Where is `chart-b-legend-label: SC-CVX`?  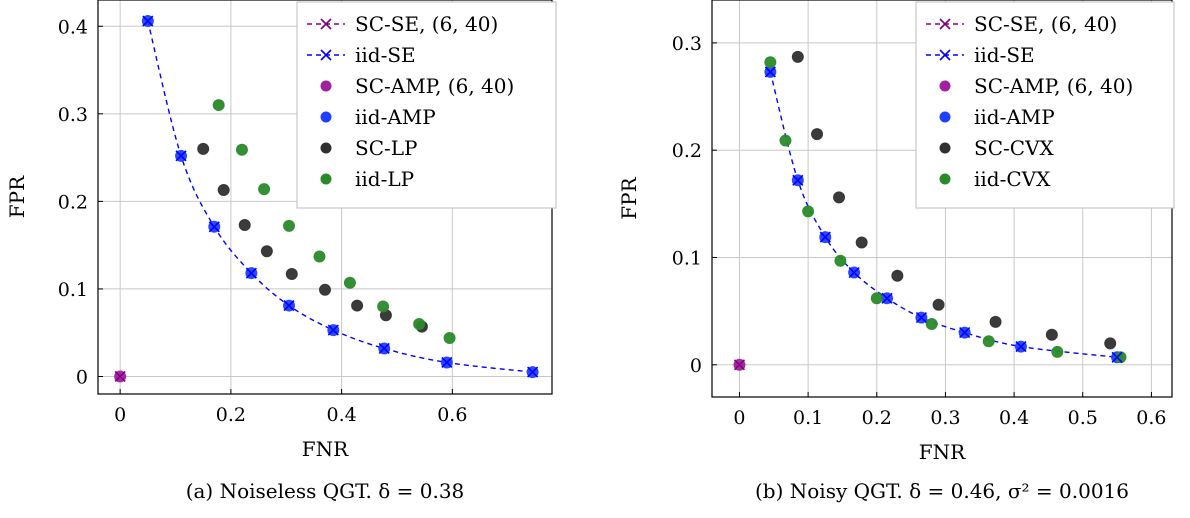 chart-b-legend-label: SC-CVX is located at coordinates (1014, 148).